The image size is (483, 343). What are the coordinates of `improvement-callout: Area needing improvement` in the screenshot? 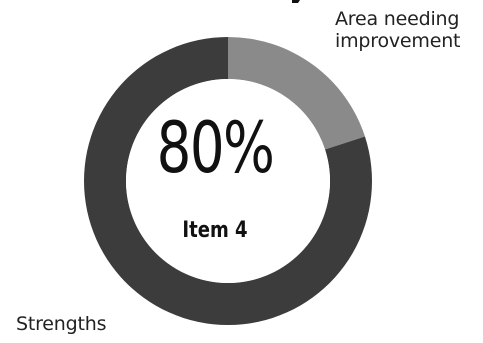 It's located at (405, 30).